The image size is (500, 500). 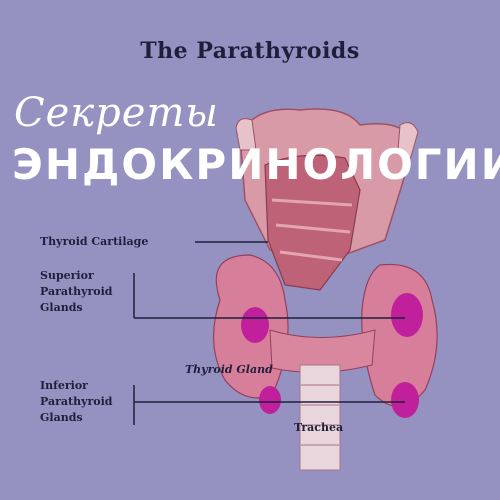 I want to click on label-superior-parathyroid: Superior Parathyroid Glands, so click(x=76, y=292).